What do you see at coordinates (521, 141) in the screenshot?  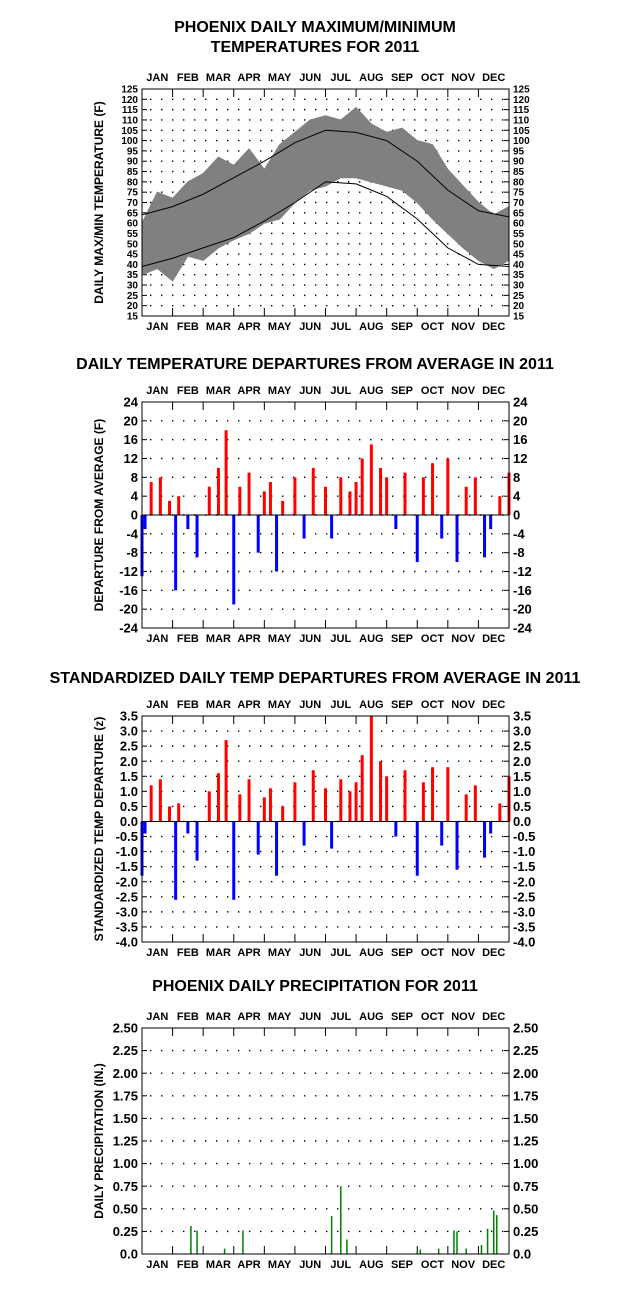 I see `chart1-ytick-label-right: 100` at bounding box center [521, 141].